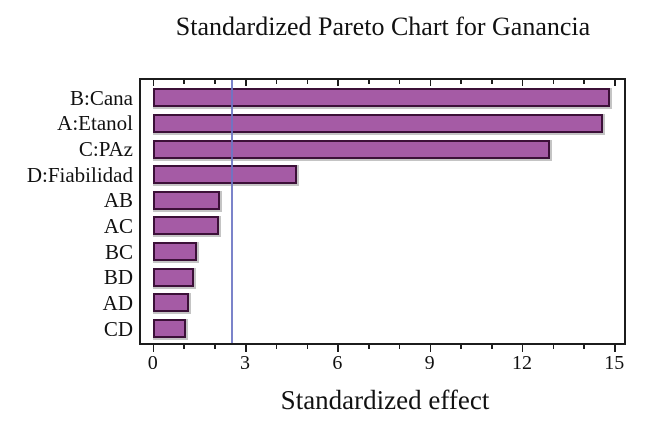  What do you see at coordinates (378, 123) in the screenshot?
I see `bar-A:Etanol` at bounding box center [378, 123].